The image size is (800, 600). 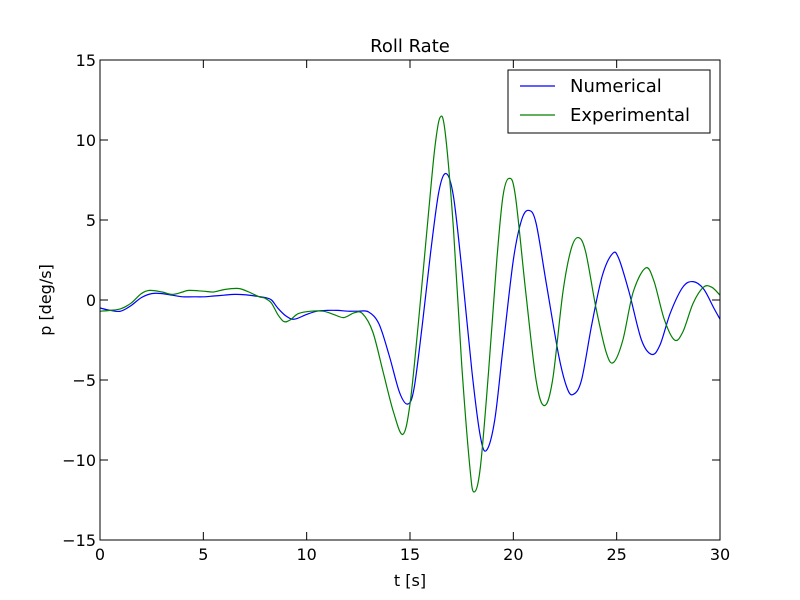 I want to click on y-tick-label: 0, so click(x=91, y=300).